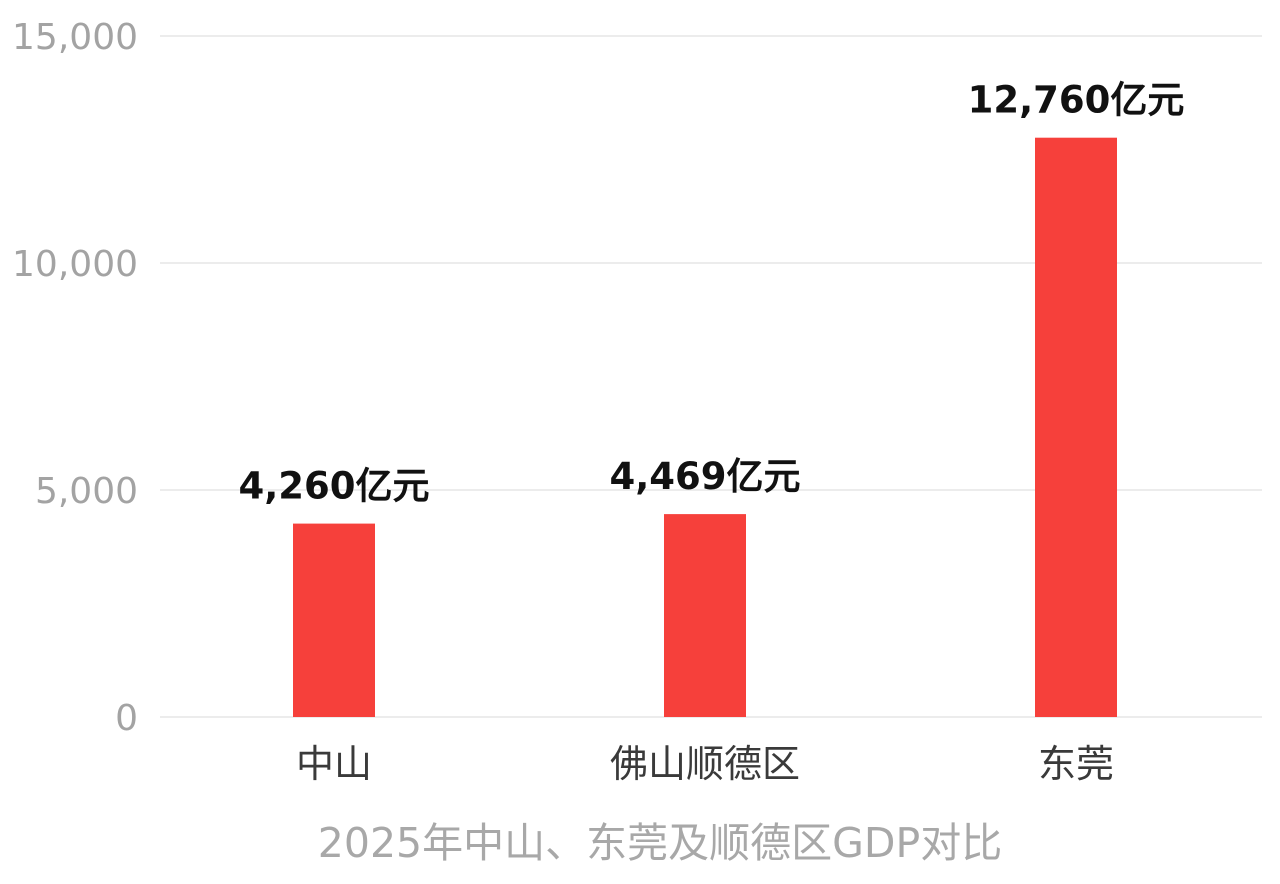 The height and width of the screenshot is (884, 1280). I want to click on data-label: 4,469亿元, so click(704, 476).